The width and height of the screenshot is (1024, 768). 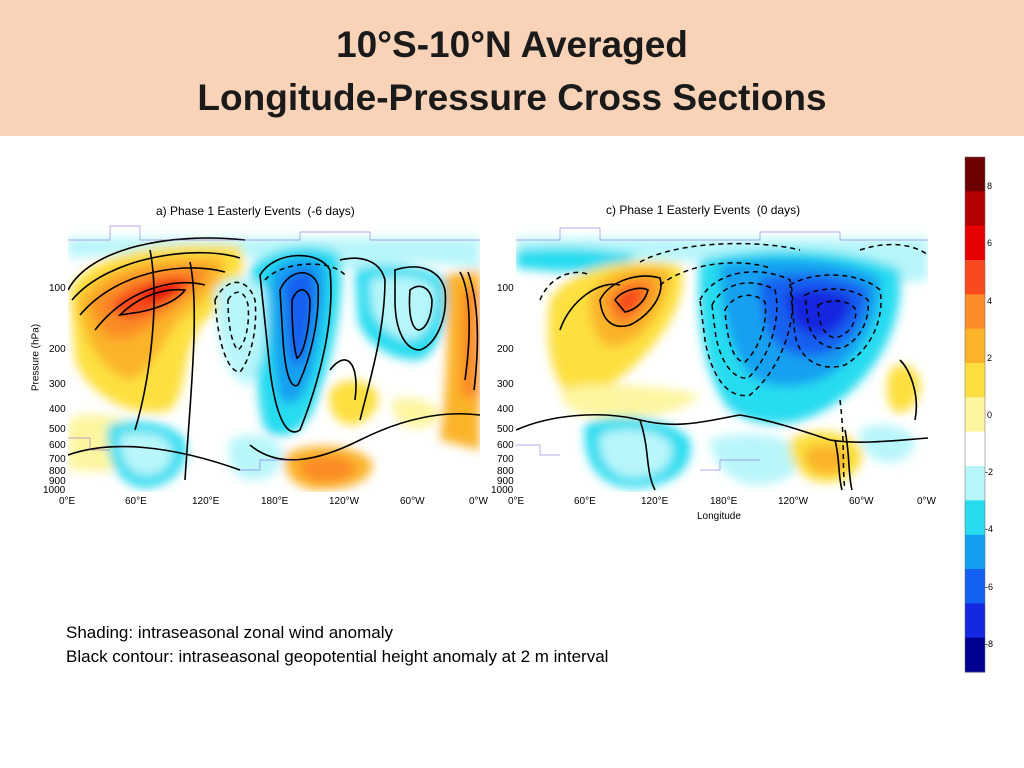 What do you see at coordinates (585, 501) in the screenshot?
I see `panel-c-xtick: 60°E` at bounding box center [585, 501].